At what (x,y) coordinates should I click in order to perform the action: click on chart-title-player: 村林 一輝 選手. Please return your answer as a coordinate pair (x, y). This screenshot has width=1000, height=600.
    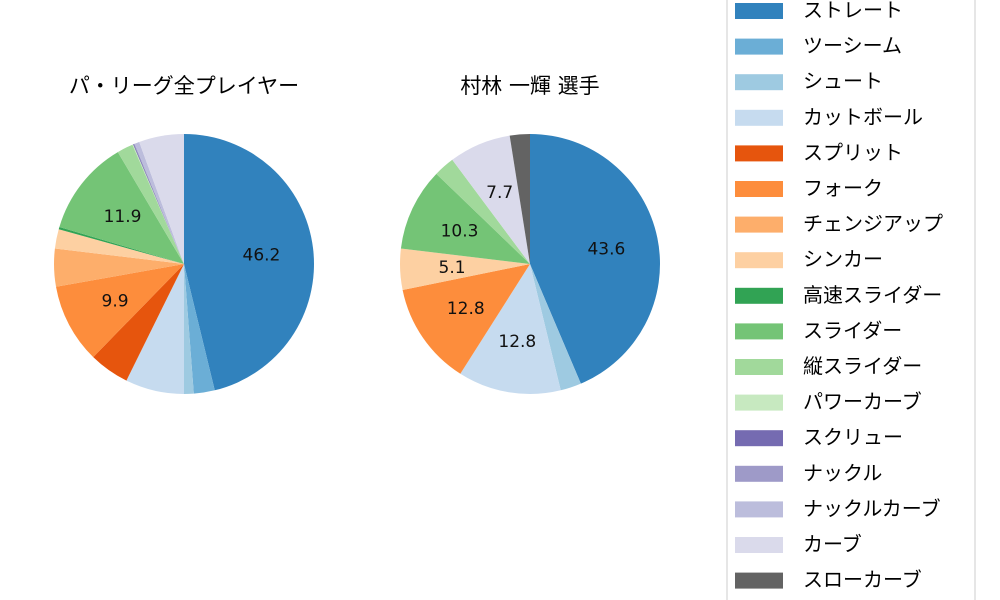
    Looking at the image, I should click on (529, 86).